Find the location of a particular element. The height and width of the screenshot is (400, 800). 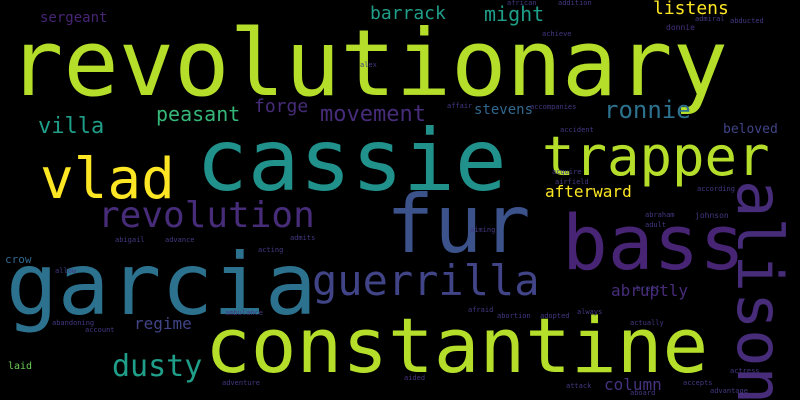

word-constantine: constantine is located at coordinates (457, 345).